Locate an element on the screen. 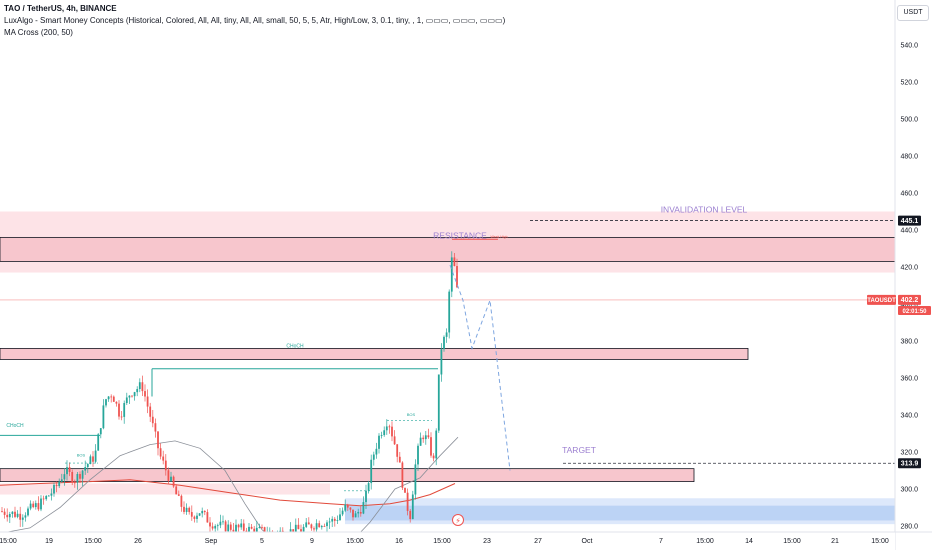  x-tick-label: 16 is located at coordinates (399, 541).